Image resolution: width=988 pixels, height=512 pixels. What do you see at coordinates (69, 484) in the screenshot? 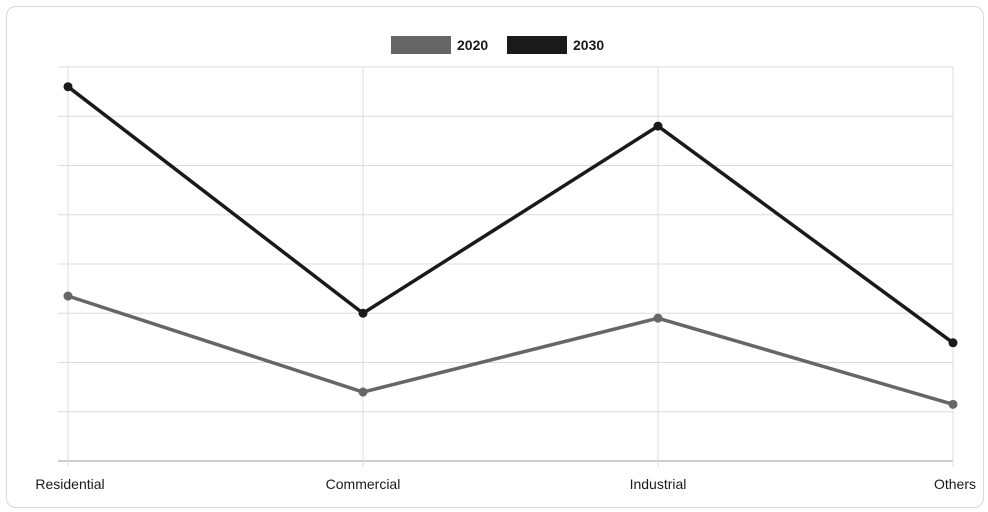
I see `x-tick-label: Residential` at bounding box center [69, 484].